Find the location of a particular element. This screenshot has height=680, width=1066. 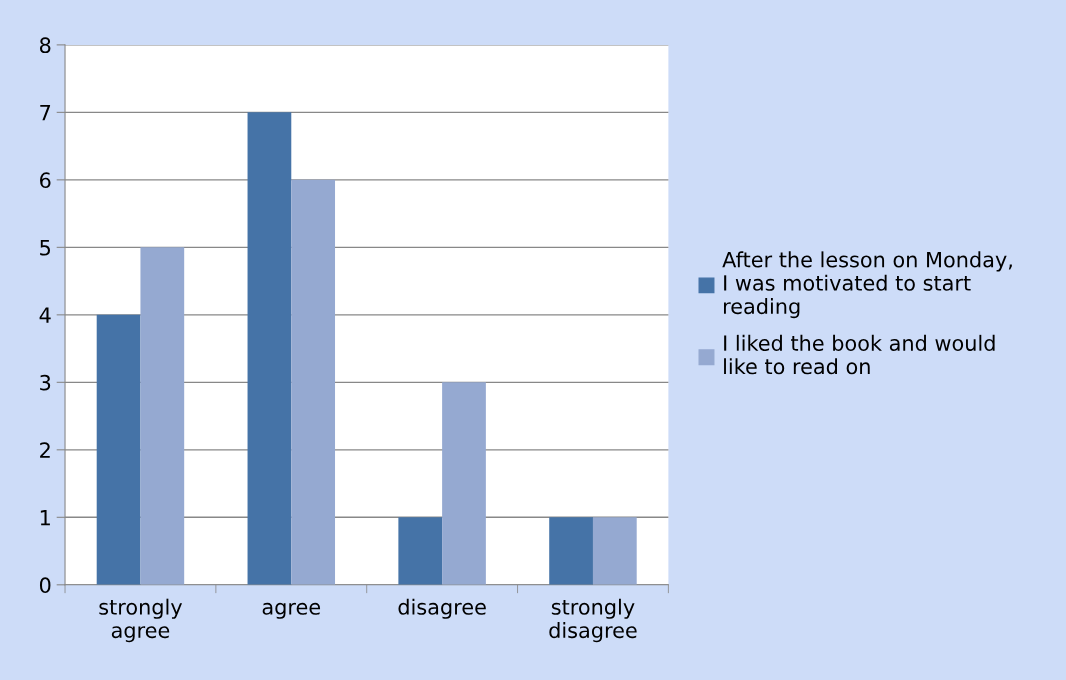

x-tick-label: strongly disagree is located at coordinates (593, 620).